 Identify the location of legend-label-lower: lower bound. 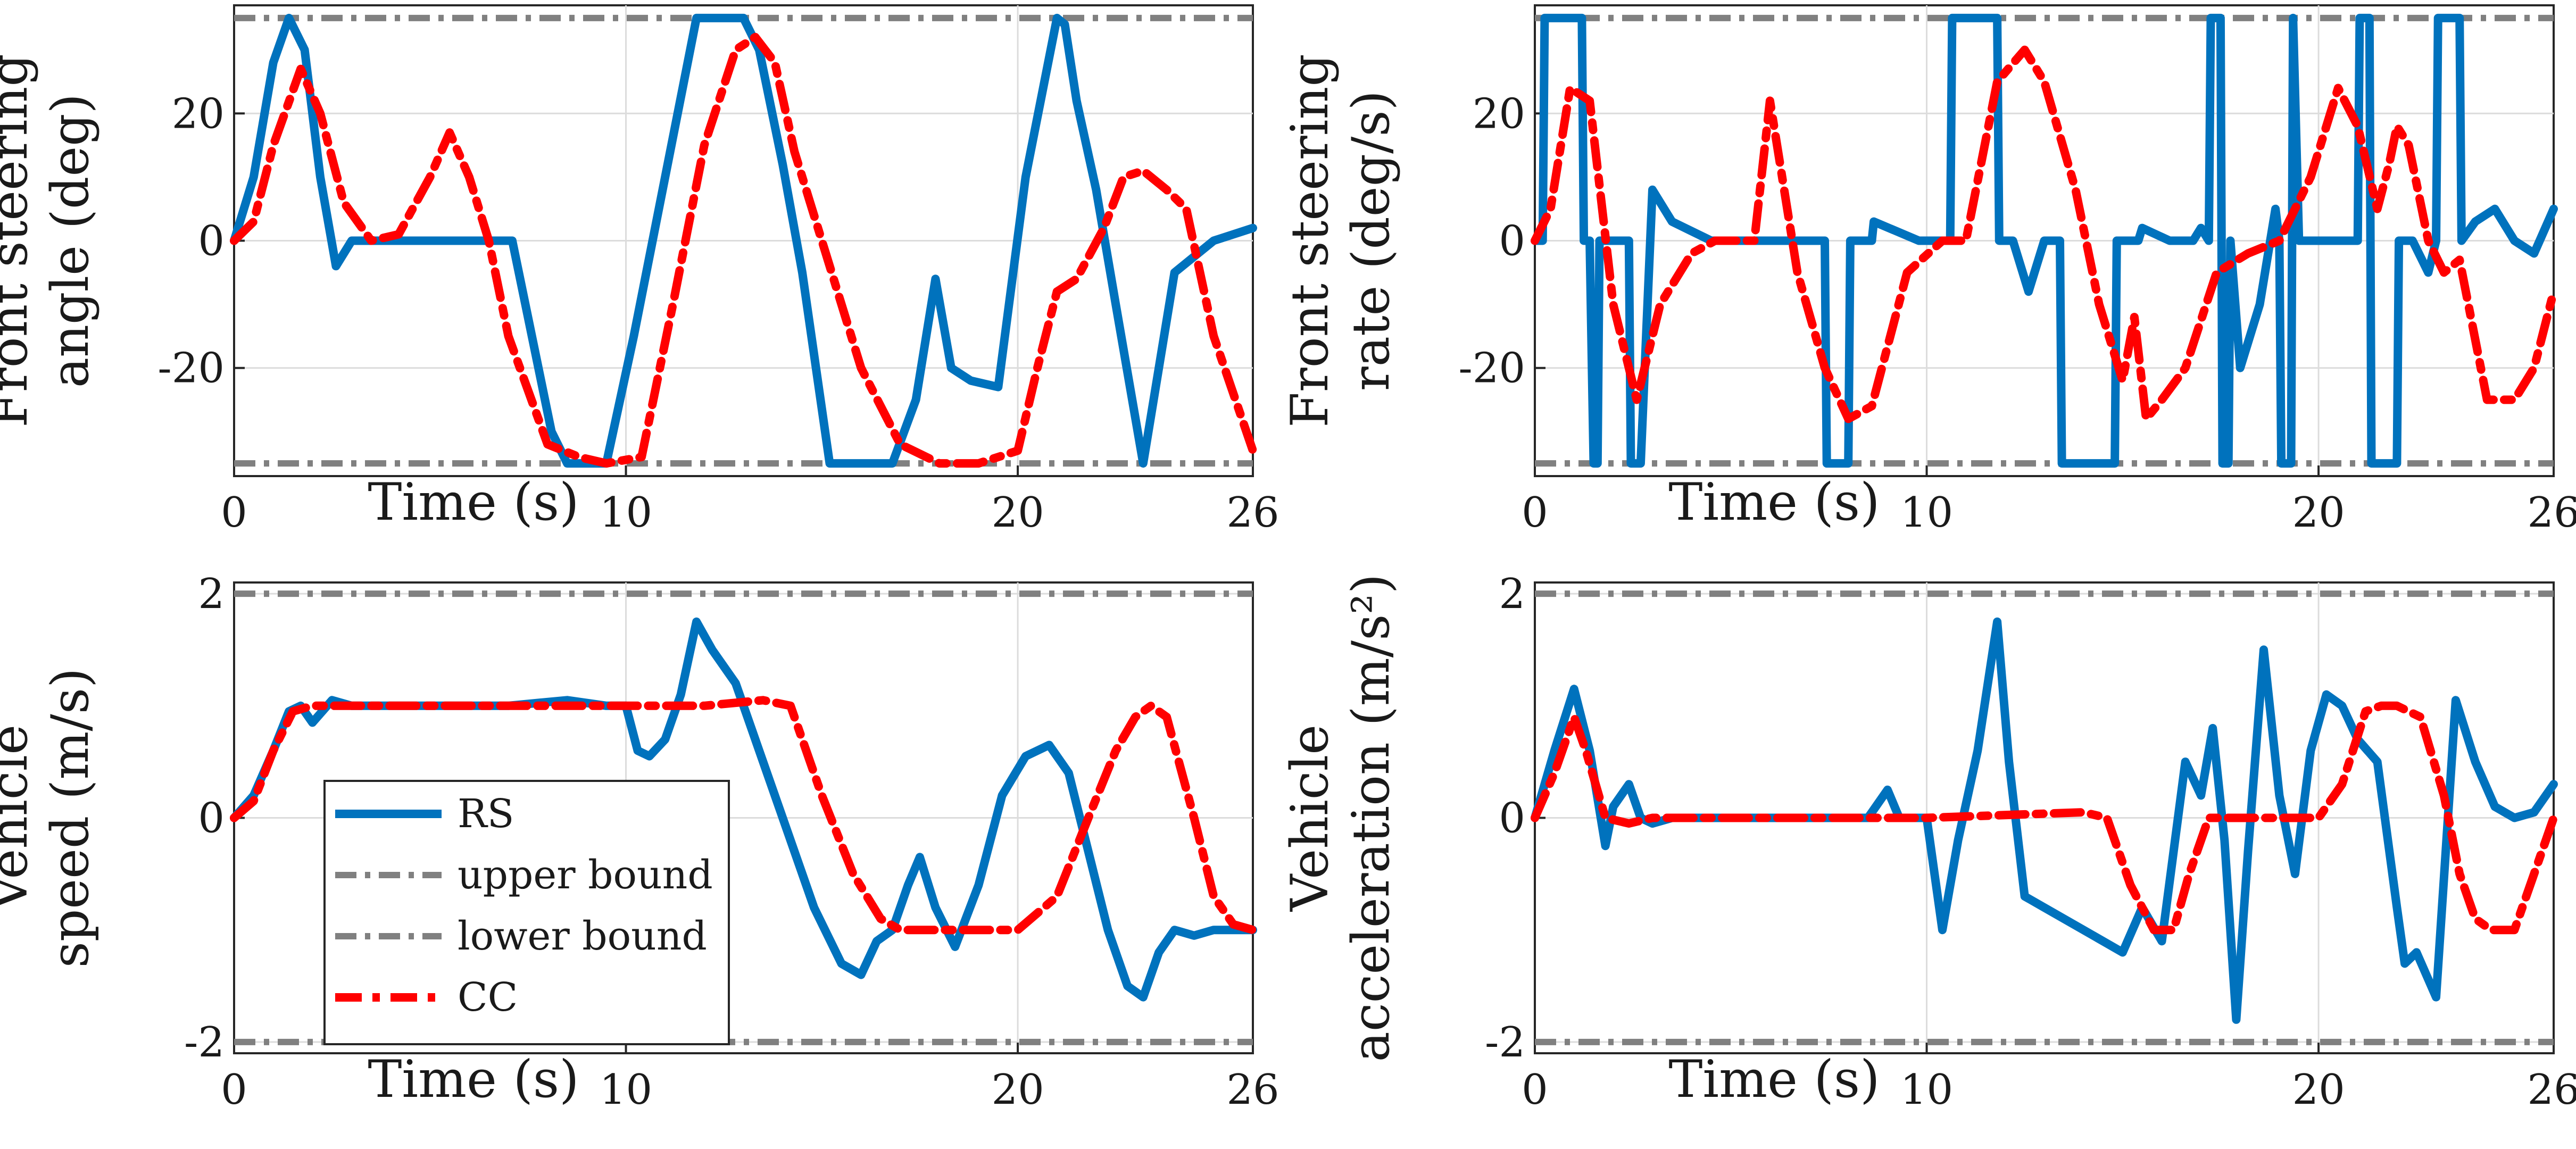
(582, 936).